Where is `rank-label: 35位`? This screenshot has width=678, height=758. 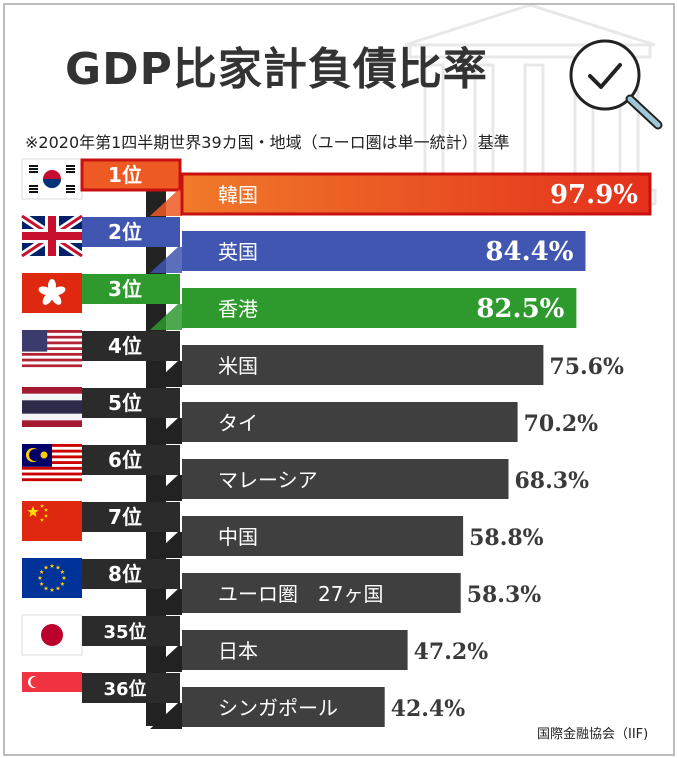 rank-label: 35位 is located at coordinates (124, 632).